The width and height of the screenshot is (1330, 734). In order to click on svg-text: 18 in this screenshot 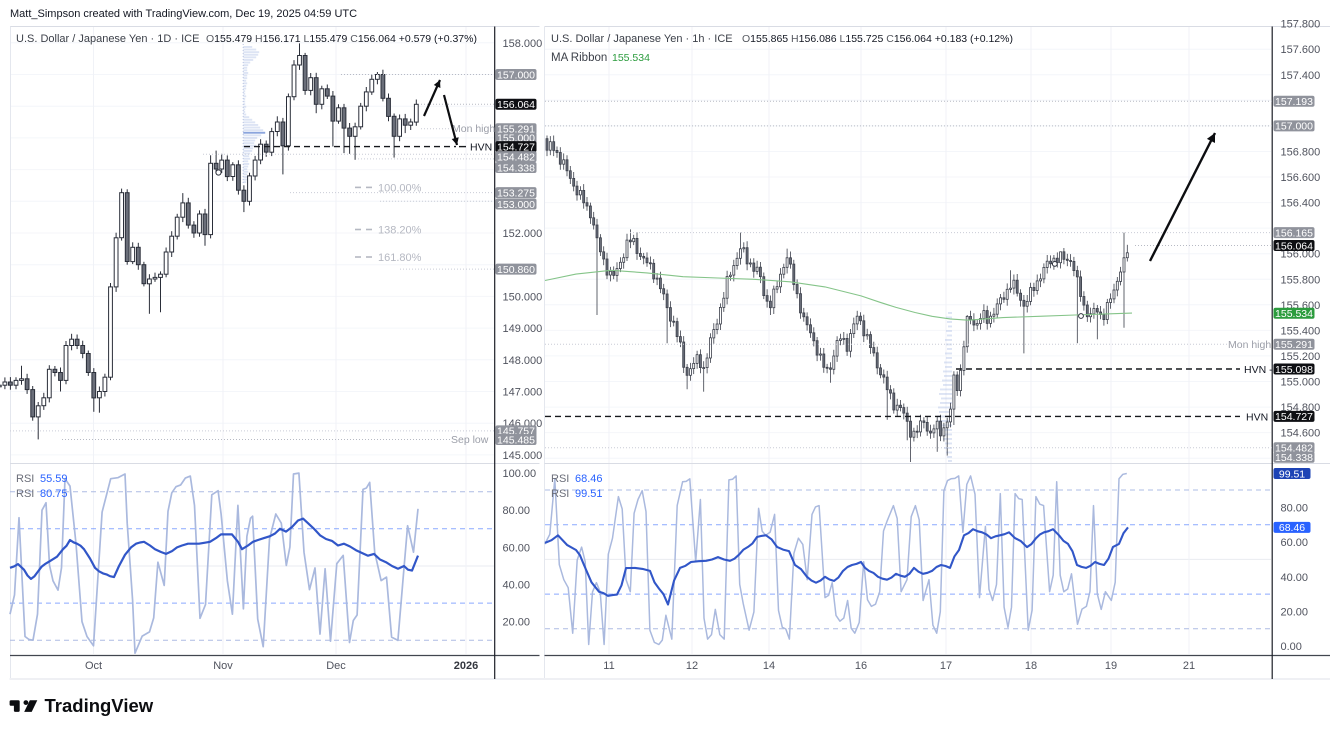, I will do `click(1031, 666)`.